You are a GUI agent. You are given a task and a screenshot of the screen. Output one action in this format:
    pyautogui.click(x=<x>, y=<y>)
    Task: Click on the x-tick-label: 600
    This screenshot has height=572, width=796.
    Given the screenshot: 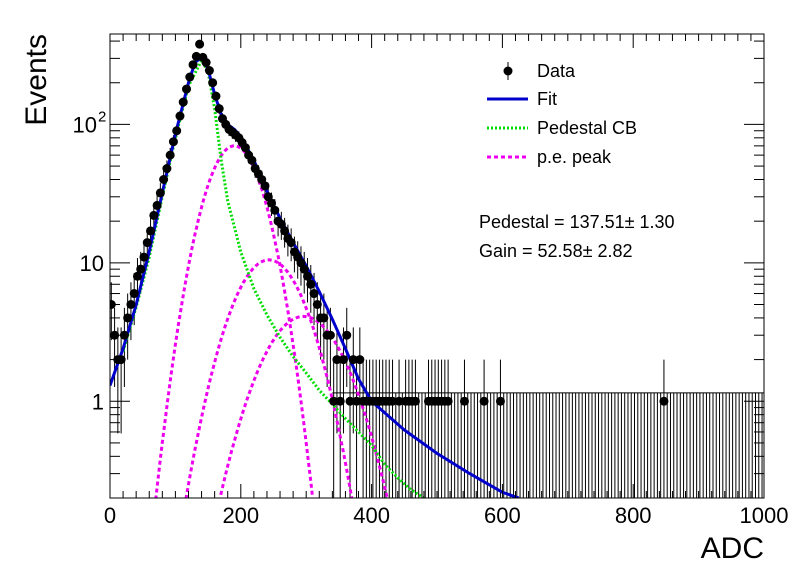 What is the action you would take?
    pyautogui.click(x=502, y=515)
    